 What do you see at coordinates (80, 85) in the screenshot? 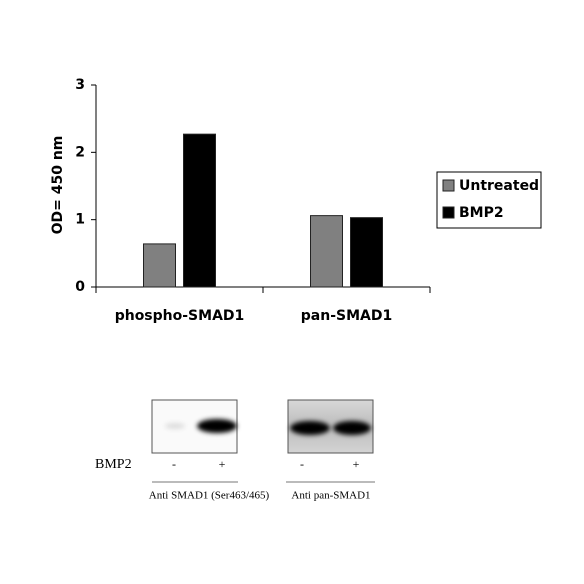
I see `y-tick-label: 3` at bounding box center [80, 85].